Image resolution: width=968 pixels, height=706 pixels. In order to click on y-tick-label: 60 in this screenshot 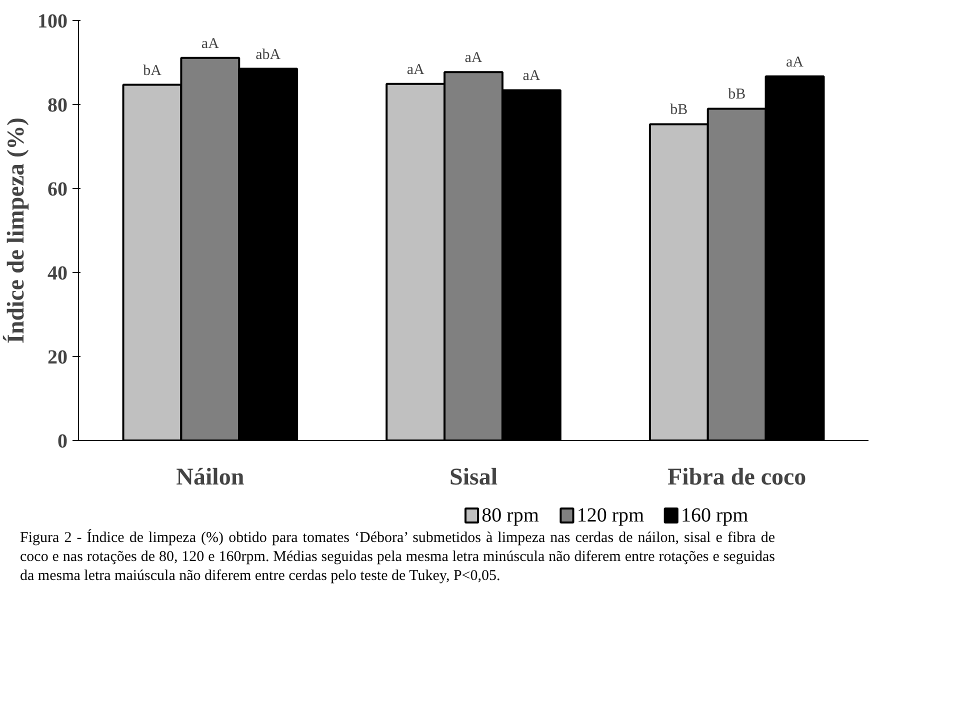, I will do `click(58, 189)`.